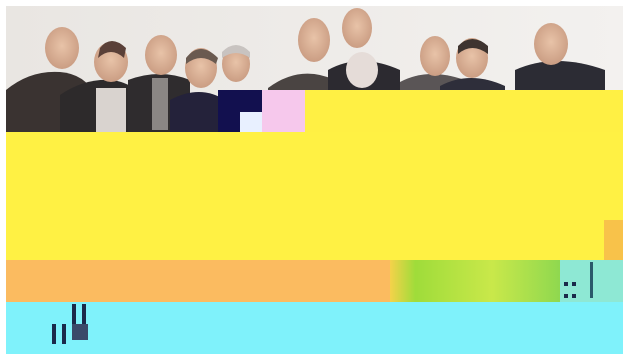 The width and height of the screenshot is (629, 360). What do you see at coordinates (464, 111) in the screenshot?
I see `glitch-yellow` at bounding box center [464, 111].